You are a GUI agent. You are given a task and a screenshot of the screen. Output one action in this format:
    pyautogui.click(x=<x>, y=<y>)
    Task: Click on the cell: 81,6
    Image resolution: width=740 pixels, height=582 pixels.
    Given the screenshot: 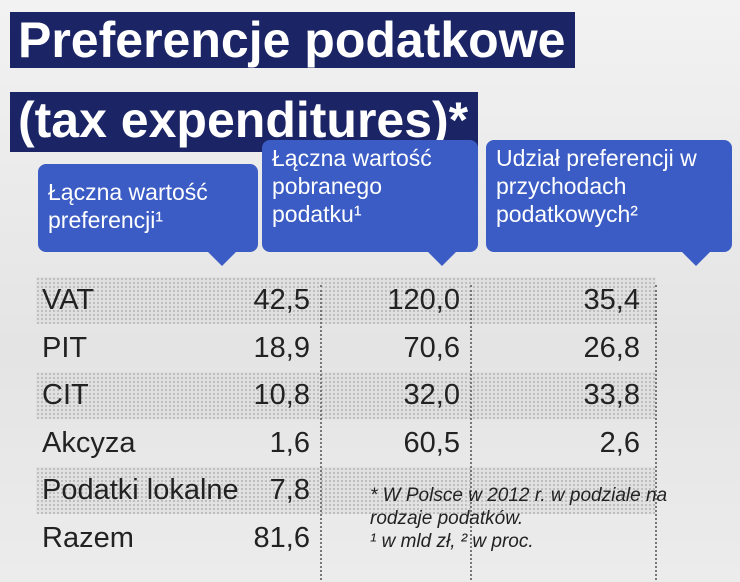 What is the action you would take?
    pyautogui.click(x=281, y=537)
    